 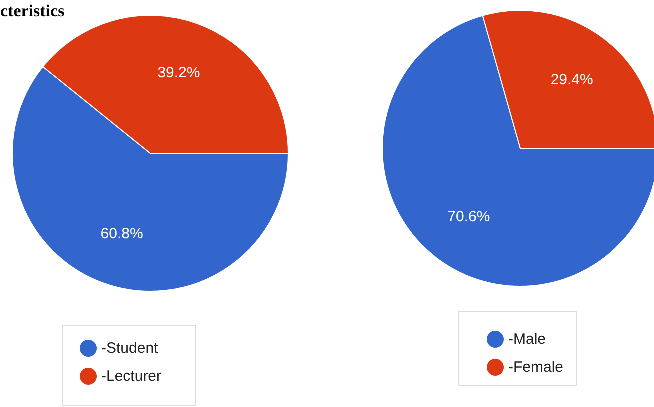 I want to click on data-label: 39.2%, so click(x=179, y=73).